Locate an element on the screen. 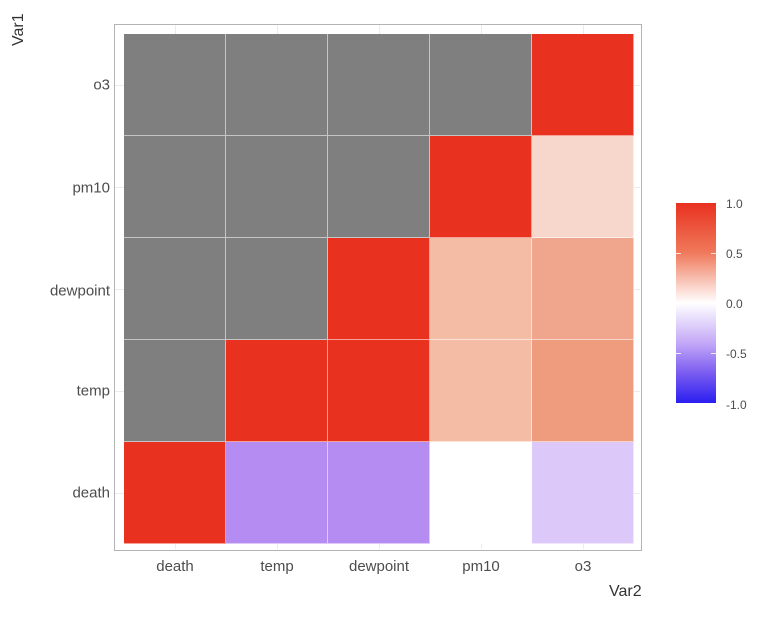 This screenshot has width=768, height=622. heatmap-cell-o3-temp is located at coordinates (277, 85).